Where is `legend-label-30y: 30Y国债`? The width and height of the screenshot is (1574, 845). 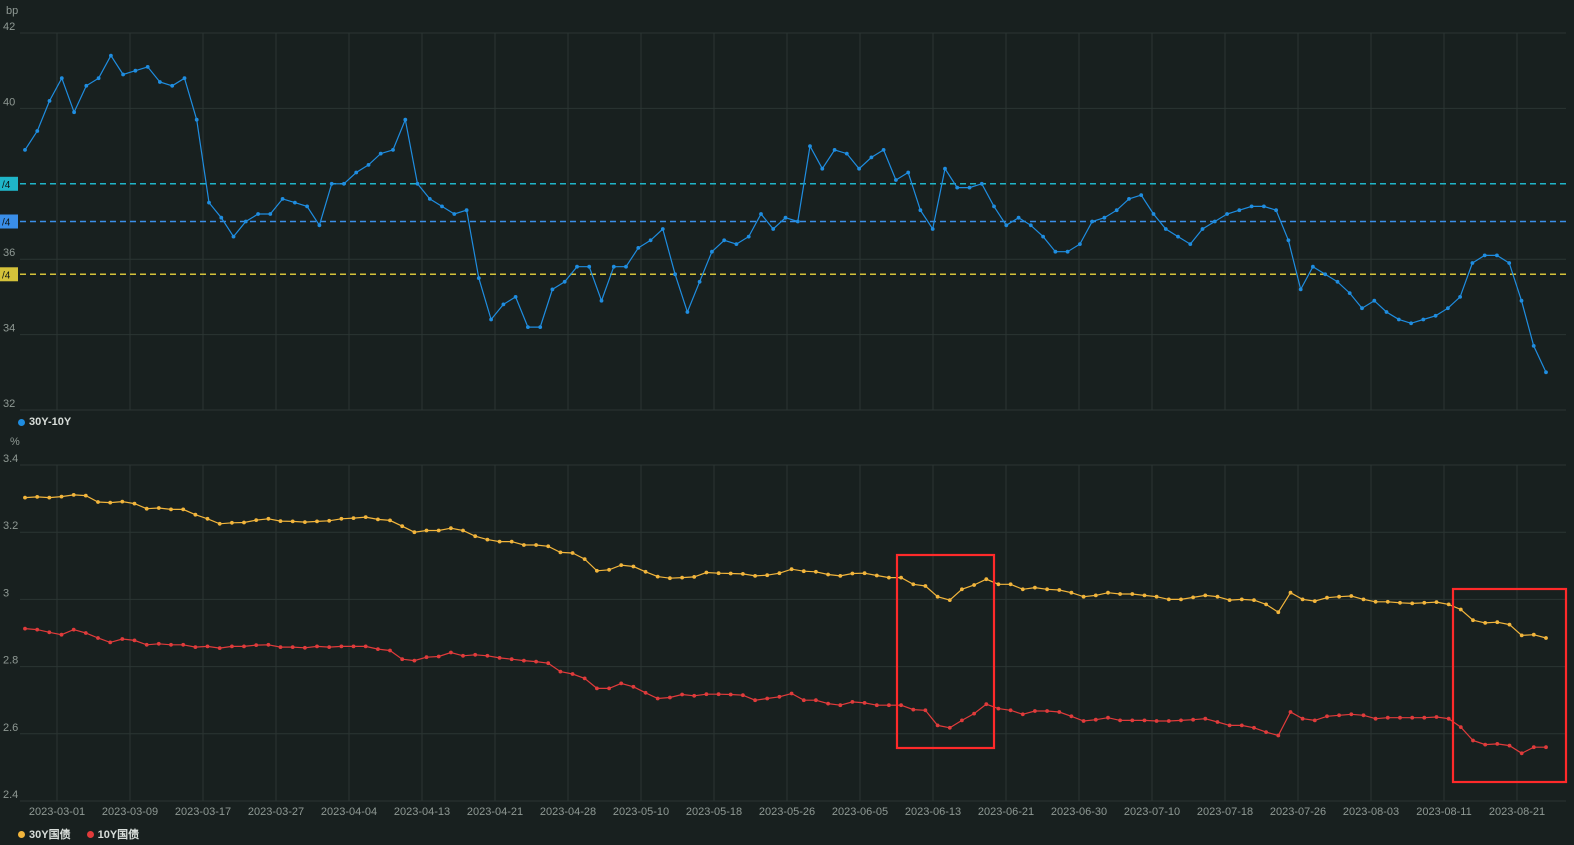 legend-label-30y: 30Y国债 is located at coordinates (50, 835).